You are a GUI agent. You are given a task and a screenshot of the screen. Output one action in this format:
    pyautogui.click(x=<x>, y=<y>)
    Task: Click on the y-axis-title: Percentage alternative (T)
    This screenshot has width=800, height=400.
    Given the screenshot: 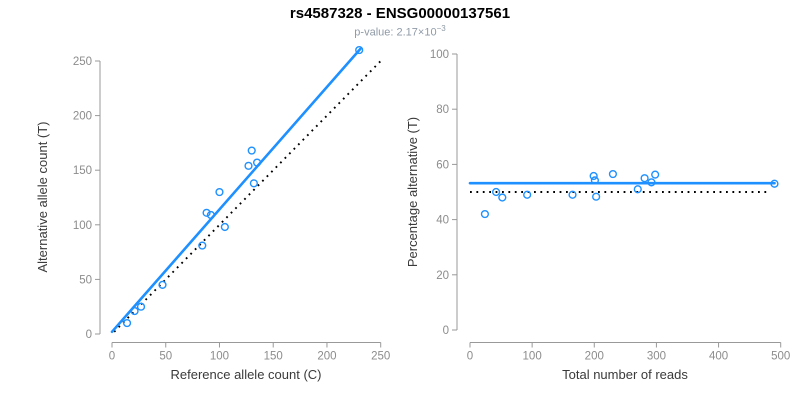 What is the action you would take?
    pyautogui.click(x=412, y=192)
    